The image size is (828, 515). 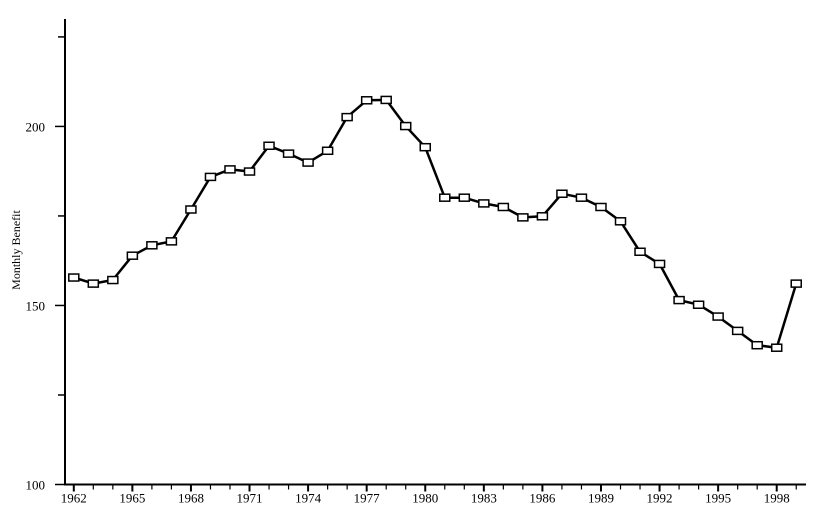 I want to click on x-tick-label: 1989, so click(x=601, y=498).